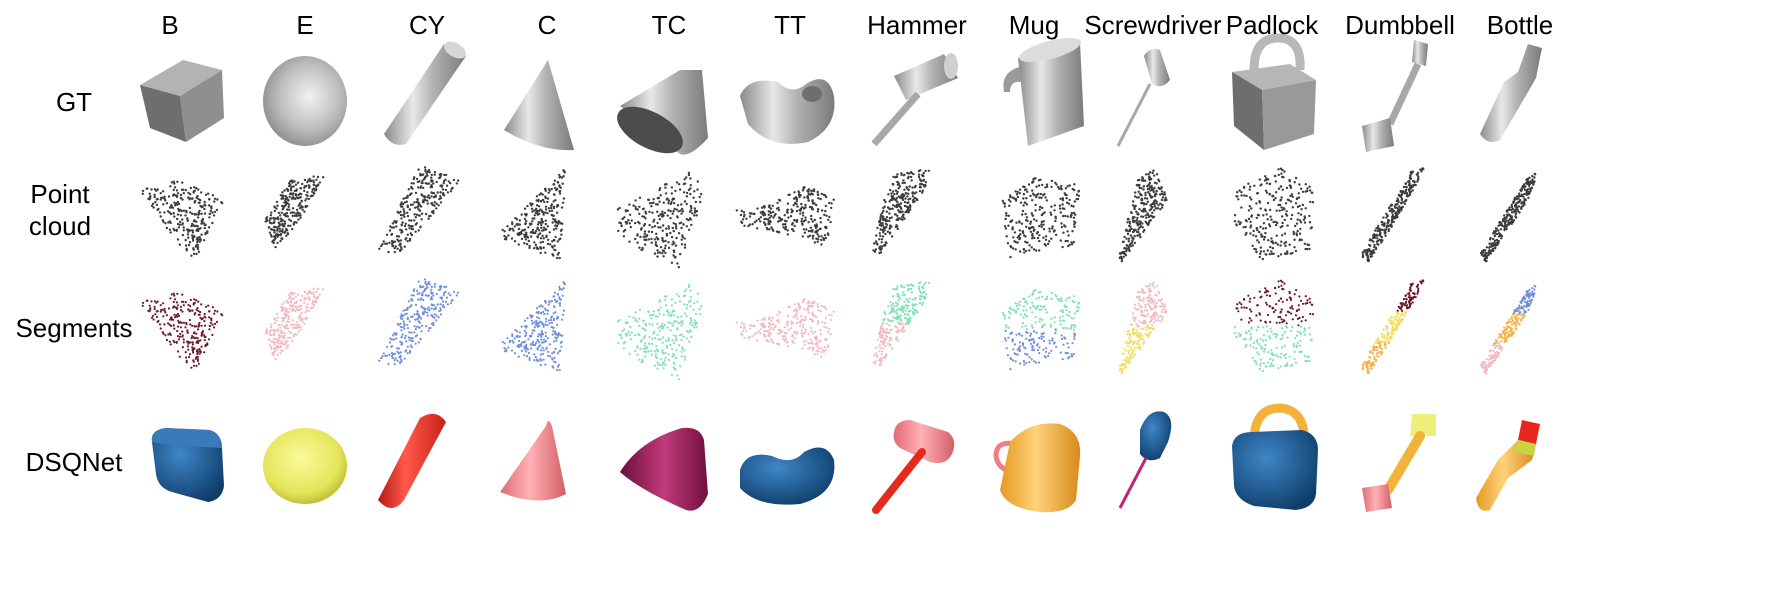 The height and width of the screenshot is (600, 1774). I want to click on dsq-dumbbell, so click(1399, 463).